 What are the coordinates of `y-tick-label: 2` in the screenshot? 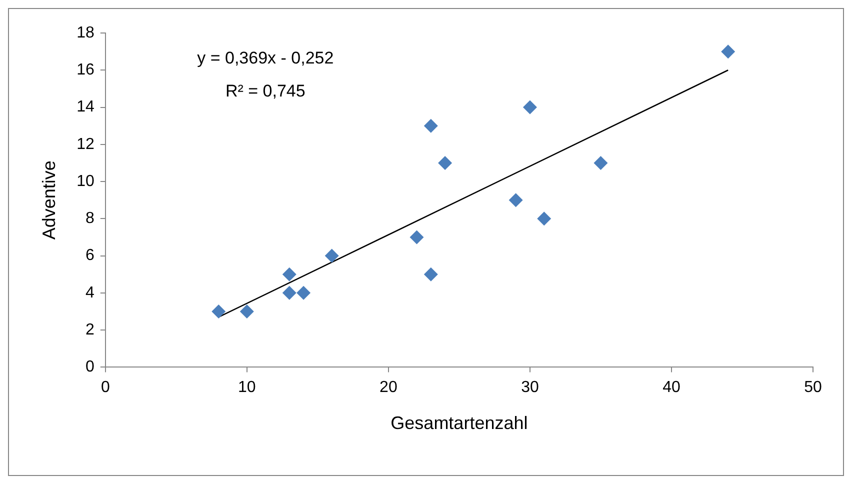 It's located at (89, 329).